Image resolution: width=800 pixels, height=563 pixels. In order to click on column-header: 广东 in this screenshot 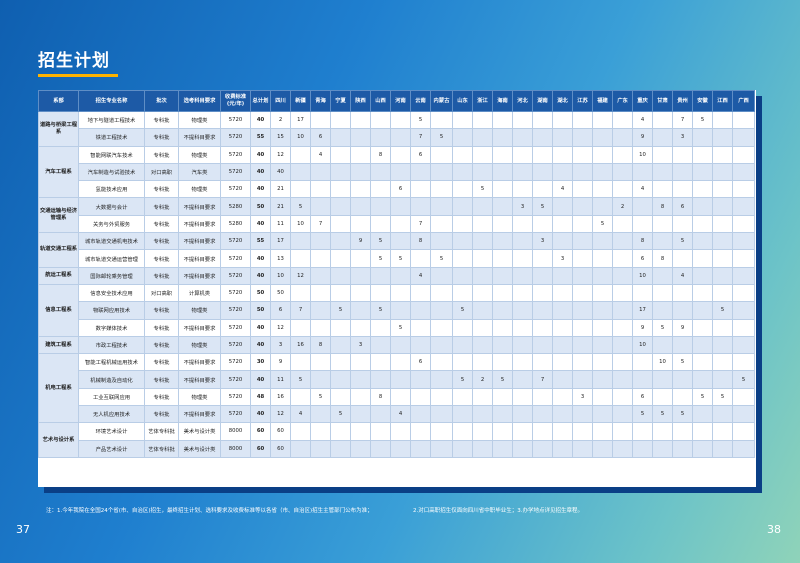, I will do `click(622, 101)`.